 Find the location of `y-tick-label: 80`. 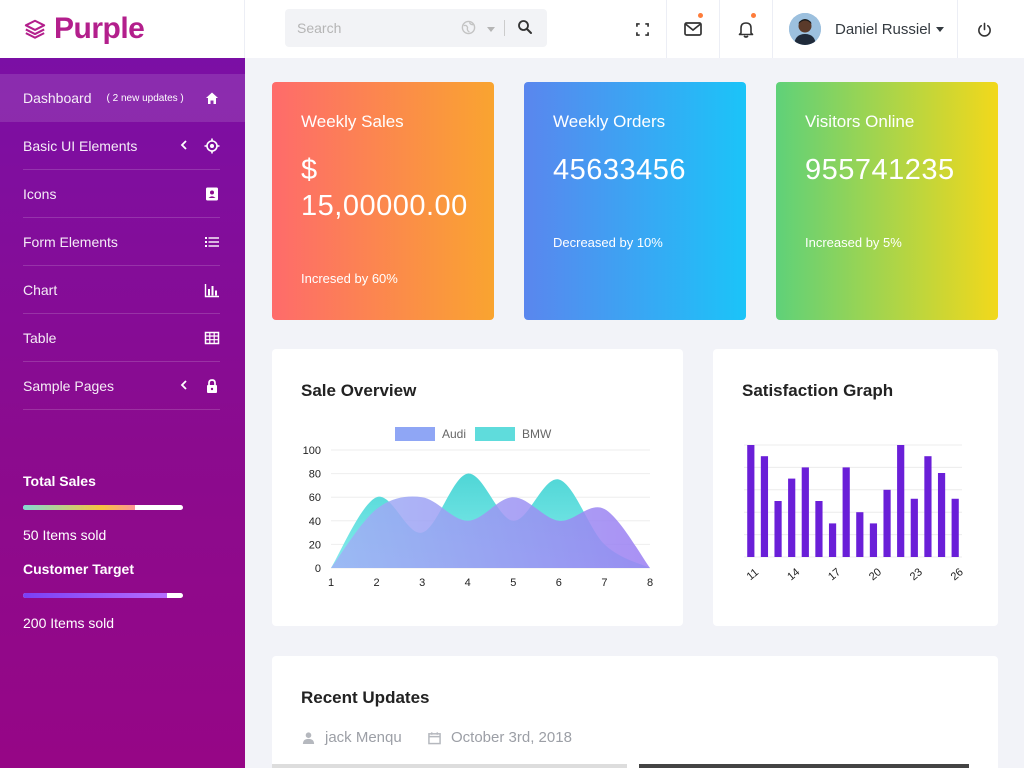

y-tick-label: 80 is located at coordinates (315, 475).